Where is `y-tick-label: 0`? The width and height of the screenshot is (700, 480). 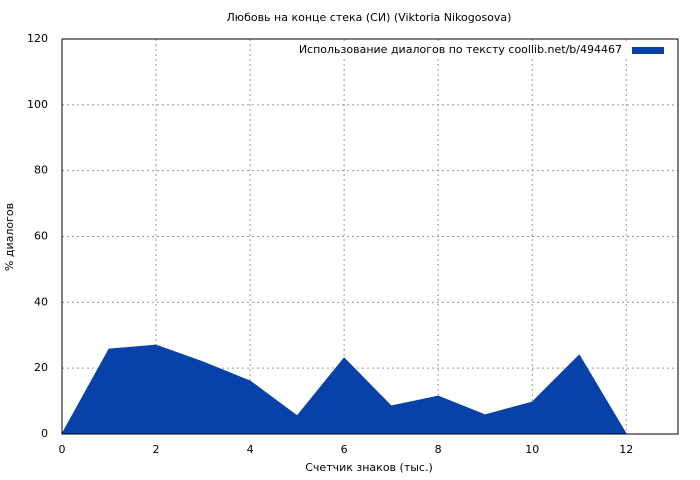
y-tick-label: 0 is located at coordinates (44, 433).